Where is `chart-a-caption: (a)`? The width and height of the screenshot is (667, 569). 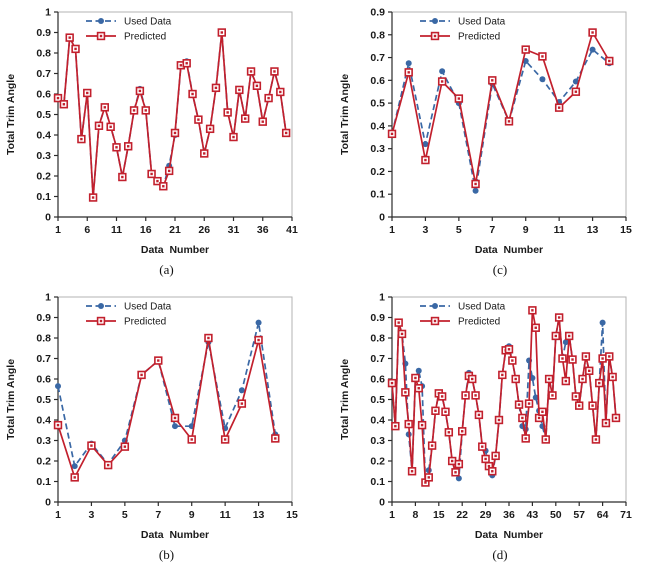
chart-a-caption: (a) is located at coordinates (166, 269).